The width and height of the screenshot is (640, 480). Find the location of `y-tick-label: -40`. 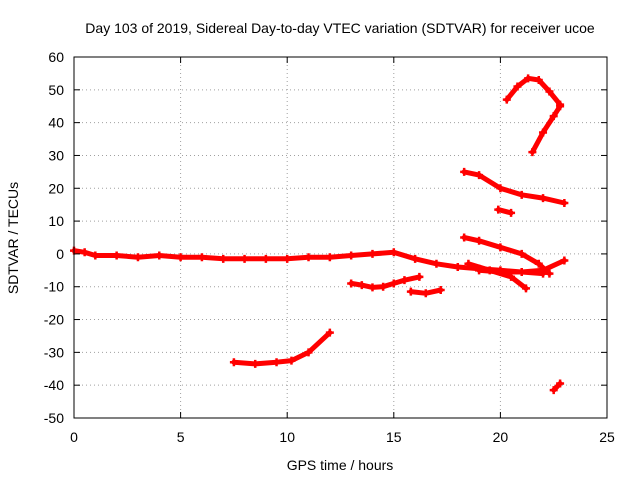

y-tick-label: -40 is located at coordinates (54, 385).